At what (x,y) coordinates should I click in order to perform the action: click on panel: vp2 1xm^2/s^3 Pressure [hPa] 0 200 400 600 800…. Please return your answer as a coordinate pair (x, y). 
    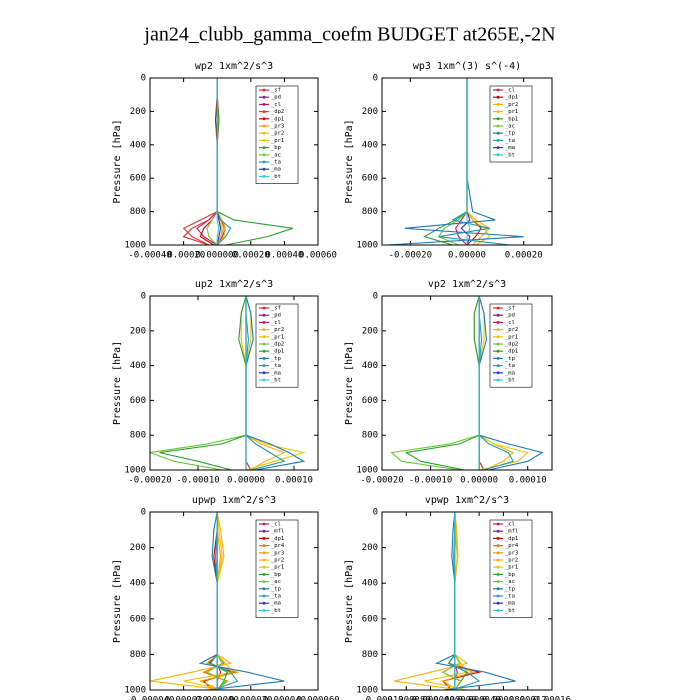
    Looking at the image, I should click on (448, 382).